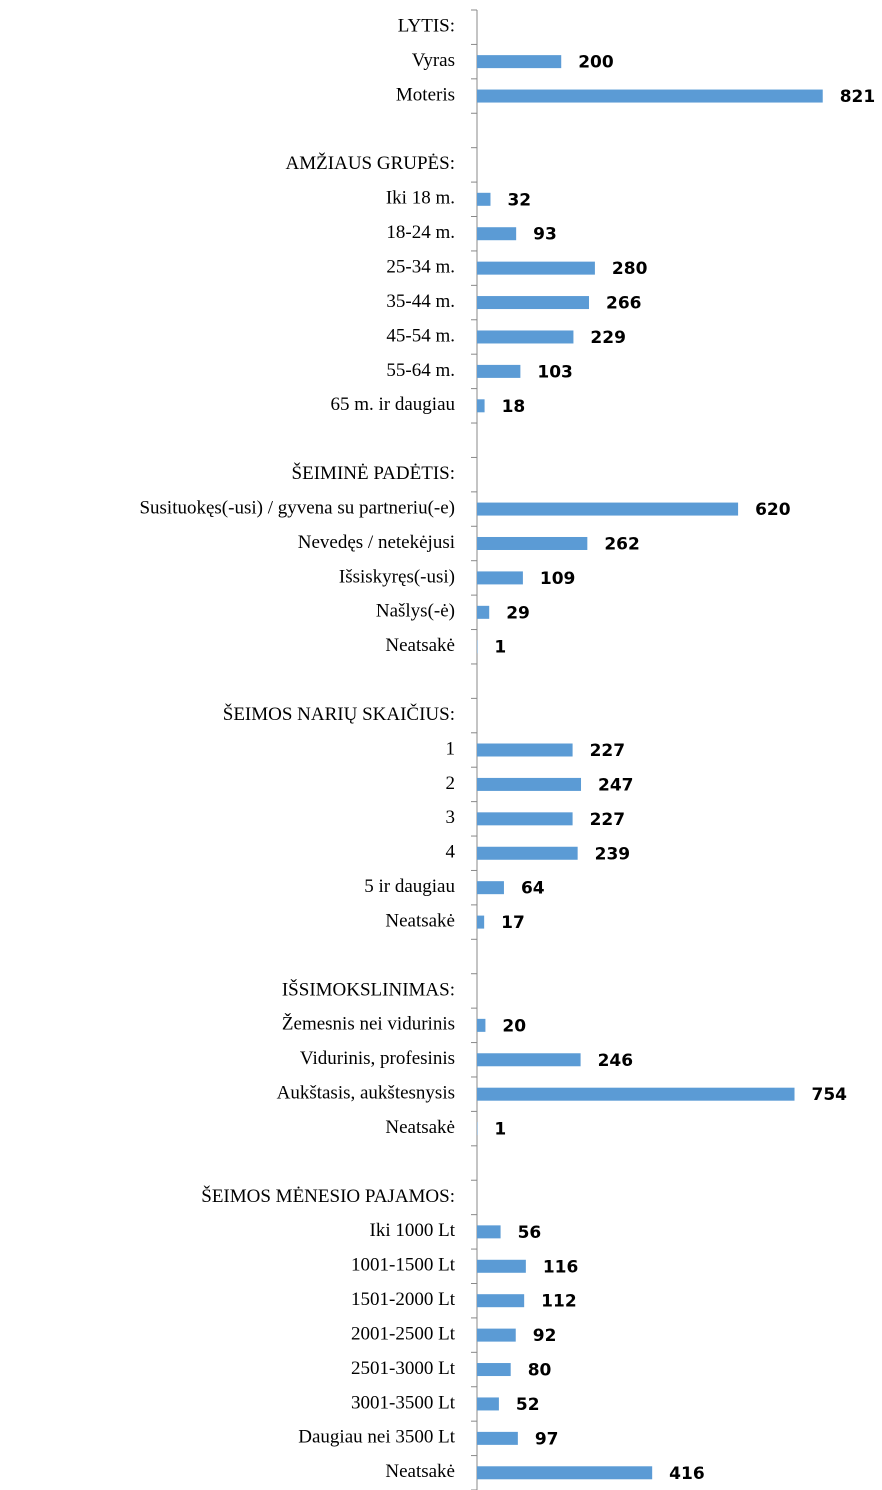 The width and height of the screenshot is (882, 1490). Describe the element at coordinates (420, 198) in the screenshot. I see `category-label: Iki 18 m.` at that location.